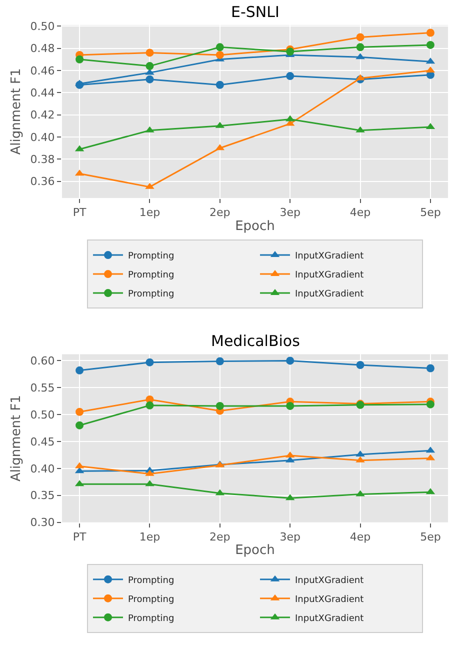 This screenshot has width=456, height=650. I want to click on y-tick-label: 0.60, so click(42, 361).